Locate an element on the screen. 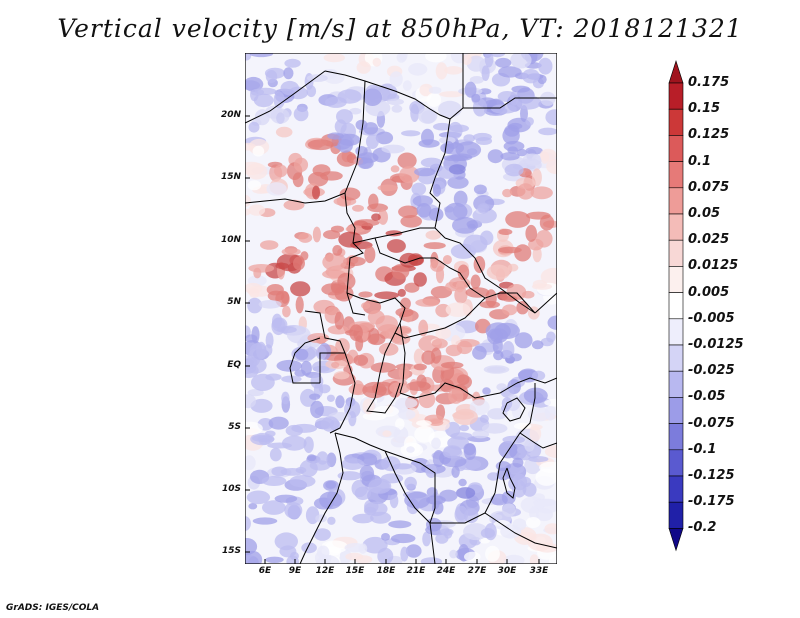 The height and width of the screenshot is (618, 800). lon-tick-label: 30E is located at coordinates (507, 571).